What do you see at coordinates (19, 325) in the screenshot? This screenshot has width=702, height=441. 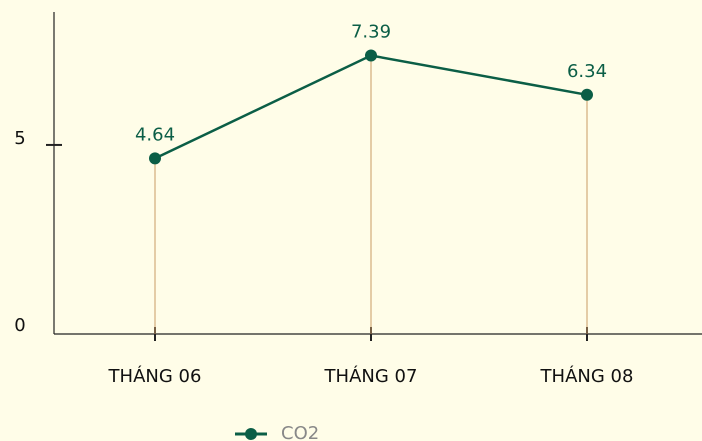 I see `y-tick-label: 0` at bounding box center [19, 325].